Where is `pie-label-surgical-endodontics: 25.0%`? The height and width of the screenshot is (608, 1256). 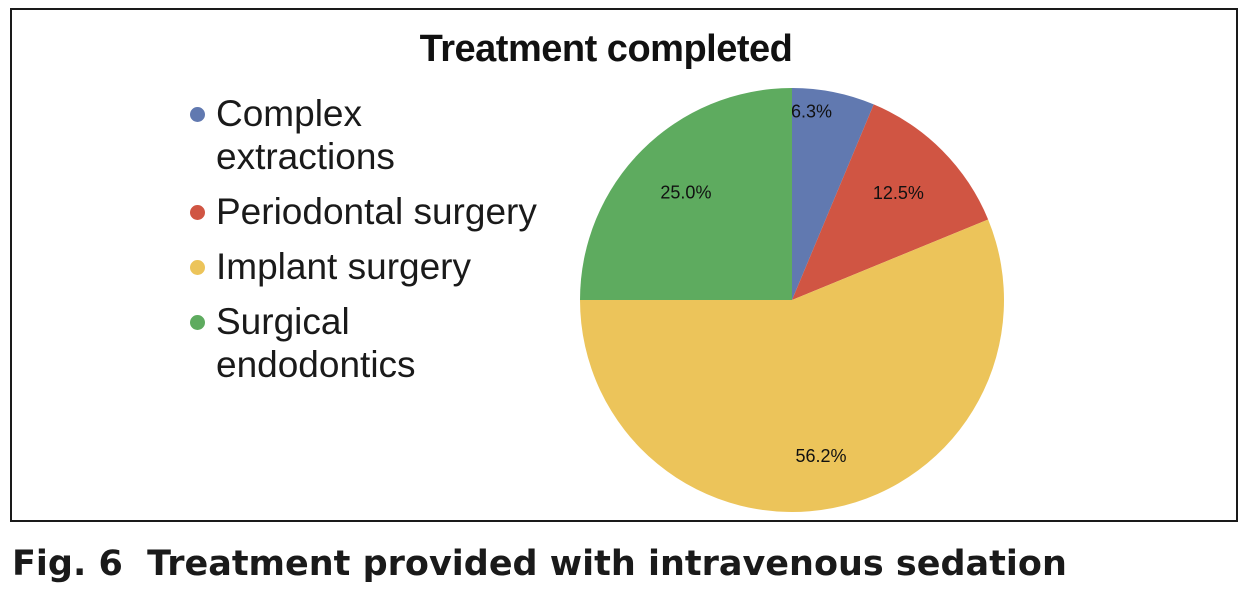 pie-label-surgical-endodontics: 25.0% is located at coordinates (685, 193).